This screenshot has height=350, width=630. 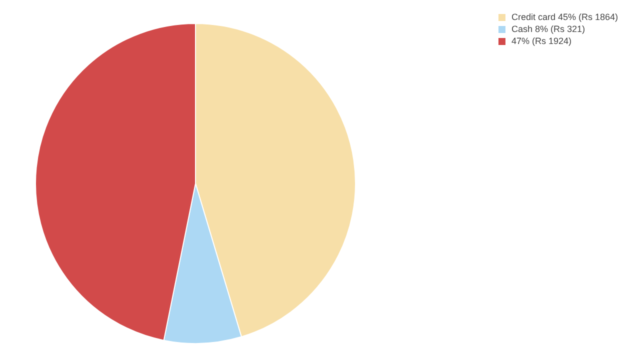 What do you see at coordinates (548, 29) in the screenshot?
I see `legend-label: Cash 8% (Rs 321)` at bounding box center [548, 29].